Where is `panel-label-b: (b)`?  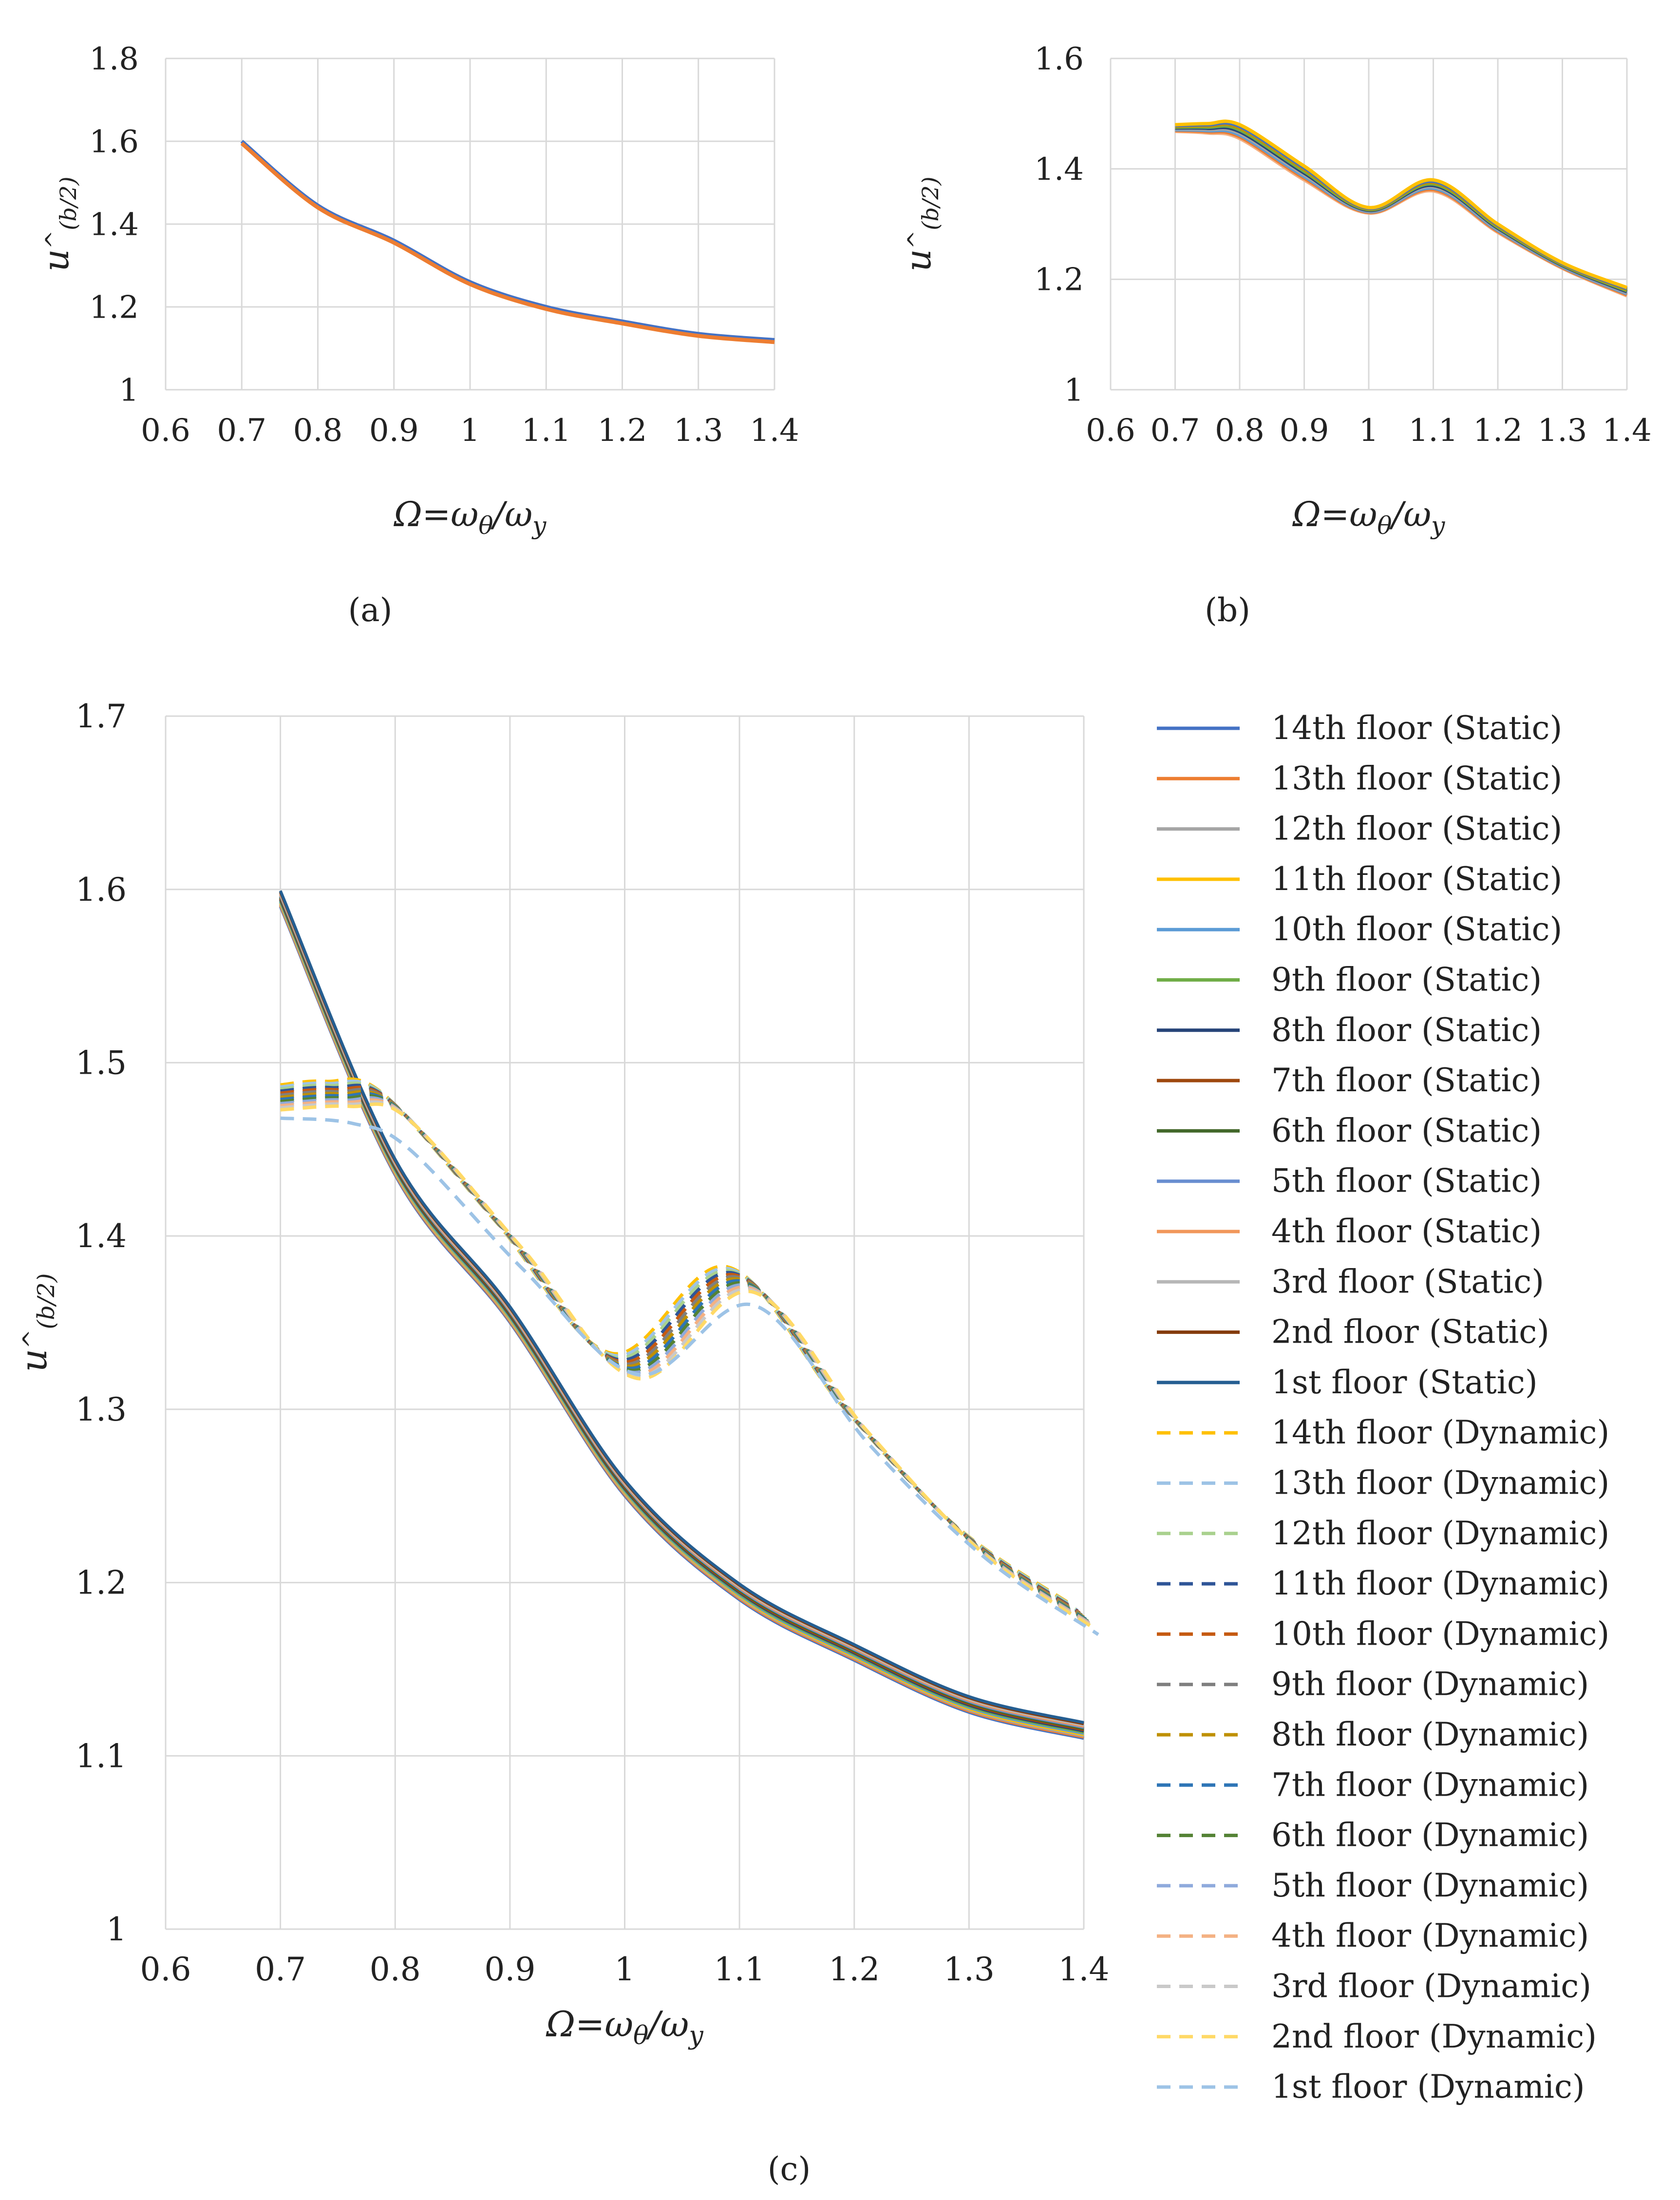
panel-label-b: (b) is located at coordinates (1227, 610).